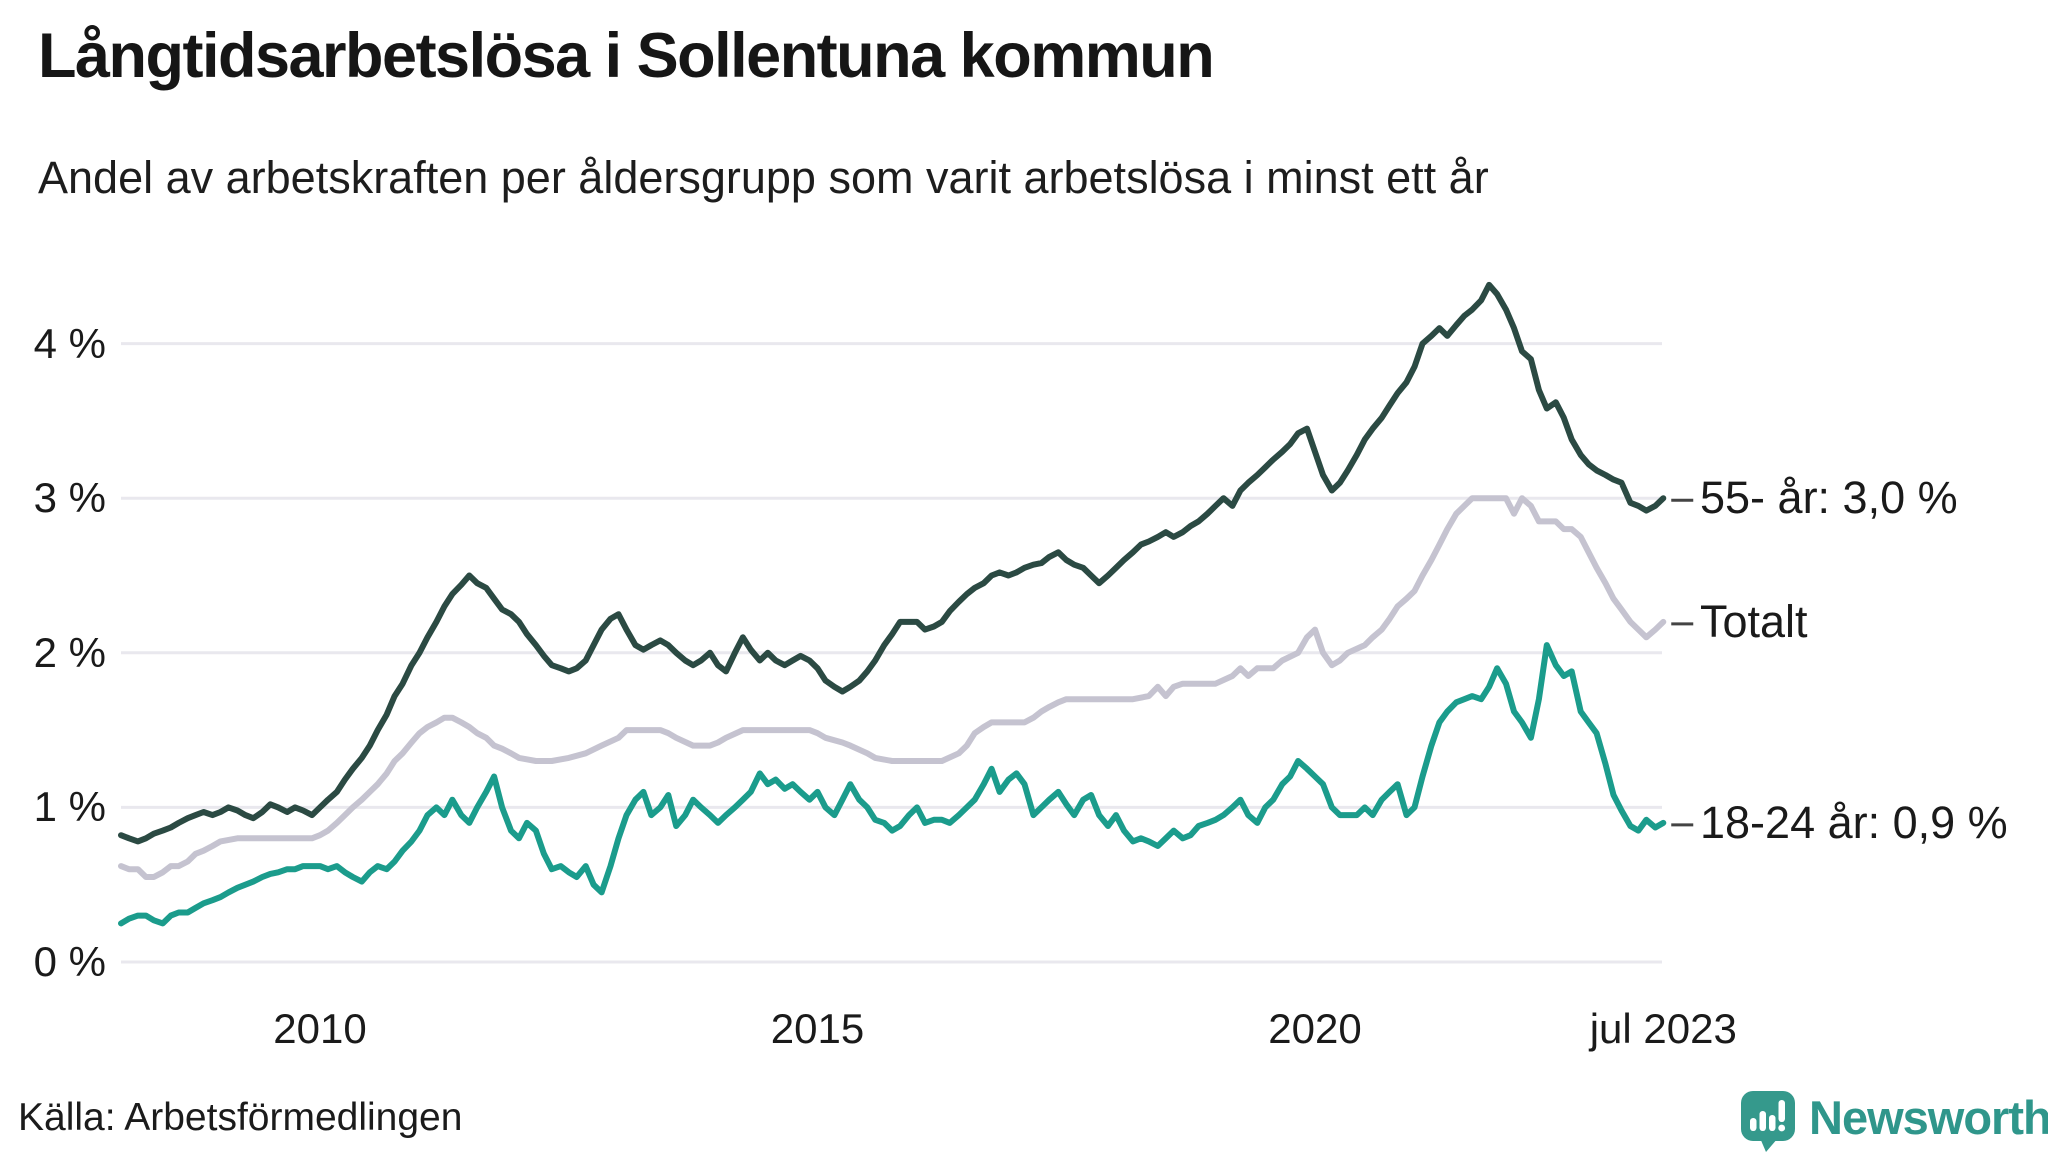 Image resolution: width=2048 pixels, height=1152 pixels. Describe the element at coordinates (626, 56) in the screenshot. I see `page-title: Långtidsarbetslösa i Sollentuna kommun` at that location.